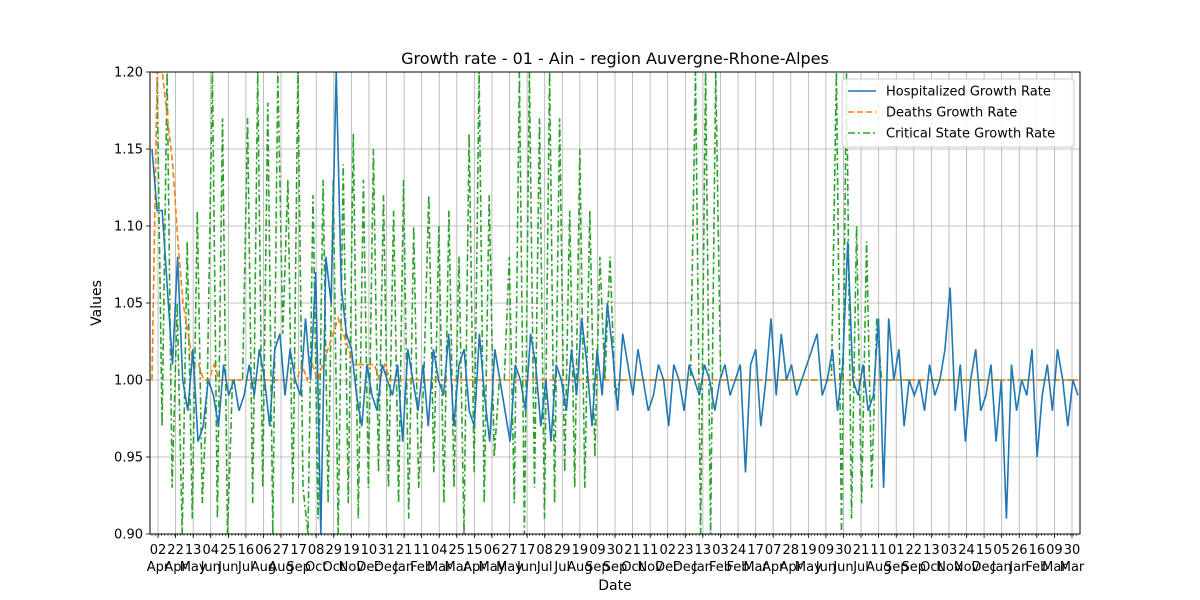 The image size is (1200, 600). I want to click on x-tick-day-label: 02, so click(667, 550).